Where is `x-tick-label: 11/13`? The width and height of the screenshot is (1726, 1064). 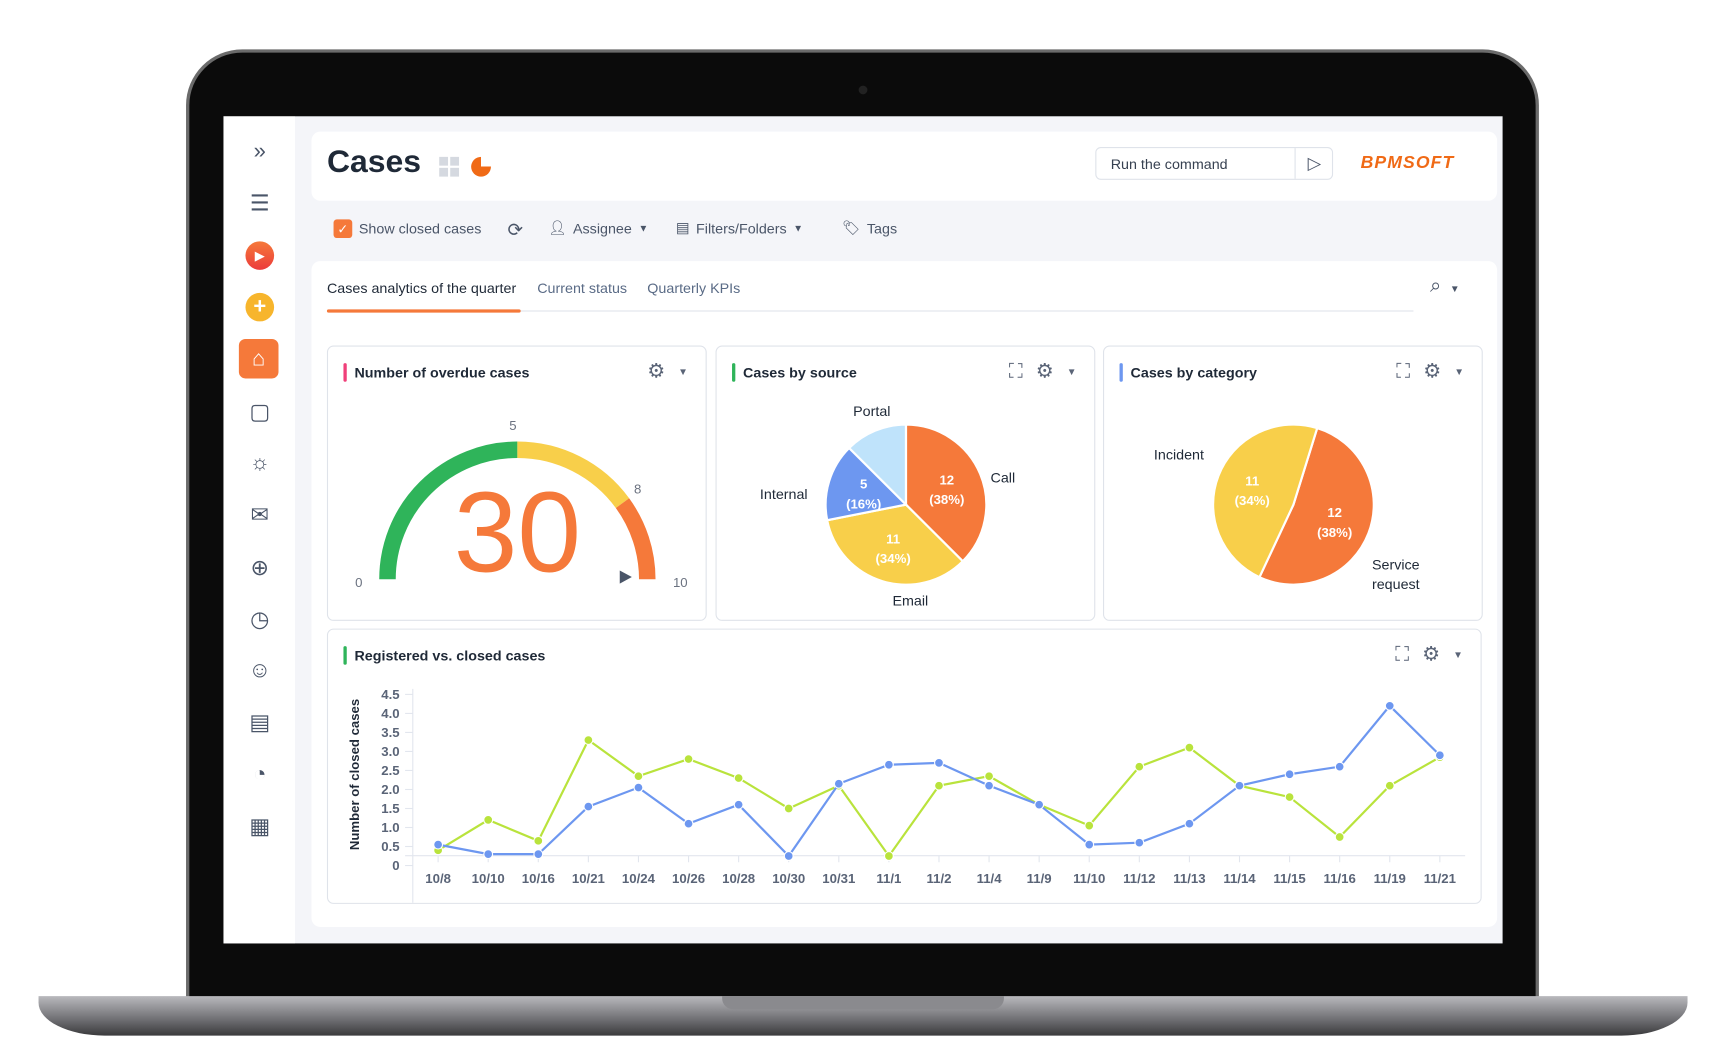 x-tick-label: 11/13 is located at coordinates (1189, 878).